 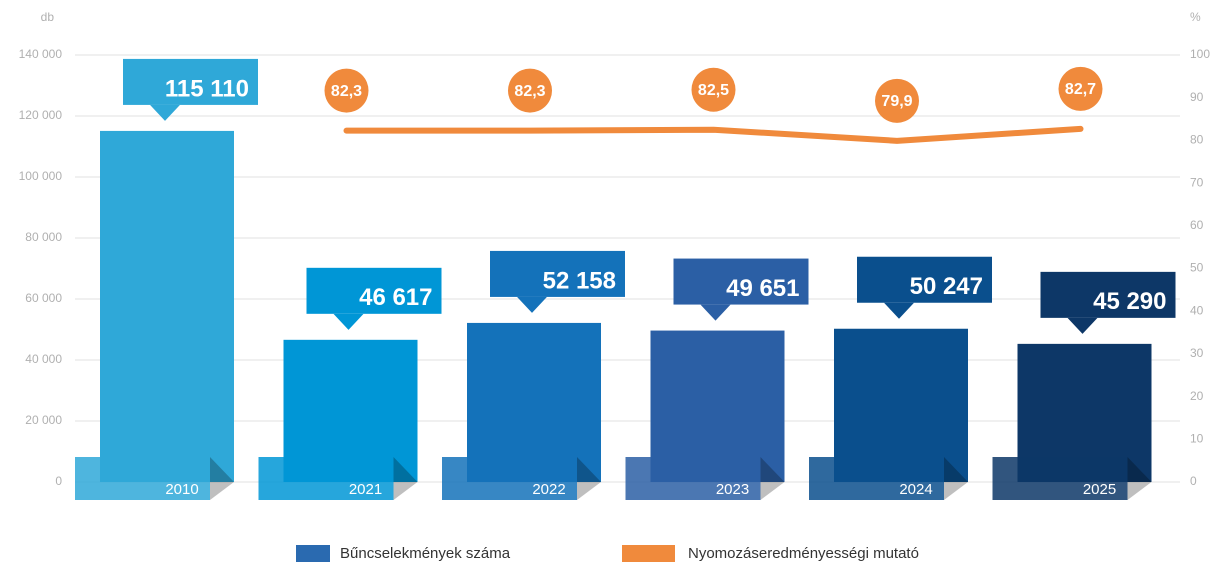 What do you see at coordinates (395, 297) in the screenshot?
I see `value-label: 46 617` at bounding box center [395, 297].